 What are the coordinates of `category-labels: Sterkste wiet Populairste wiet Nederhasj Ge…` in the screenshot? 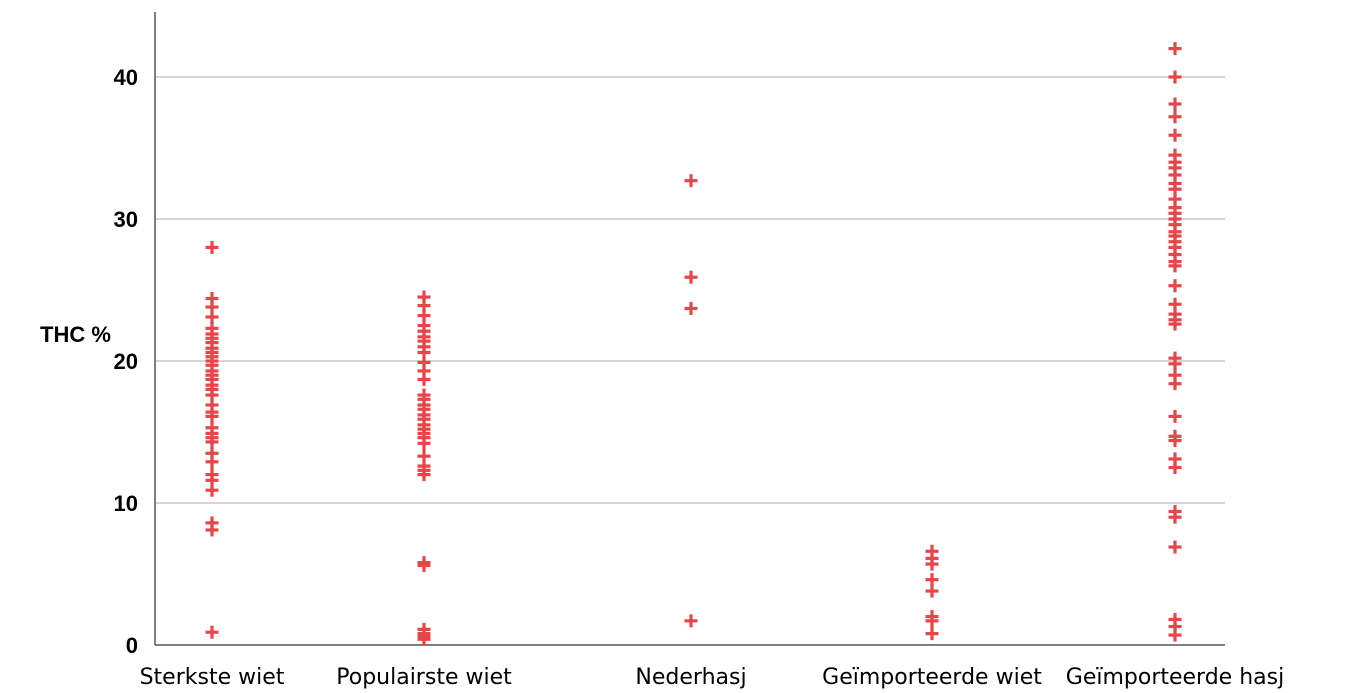 It's located at (712, 677).